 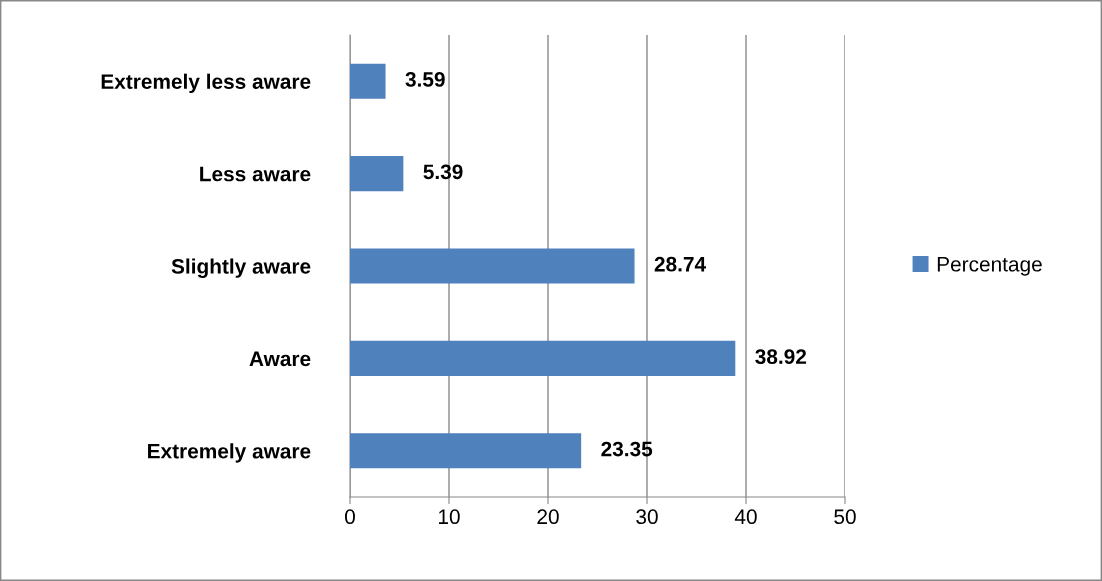 What do you see at coordinates (989, 266) in the screenshot?
I see `legend-label: Percentage` at bounding box center [989, 266].